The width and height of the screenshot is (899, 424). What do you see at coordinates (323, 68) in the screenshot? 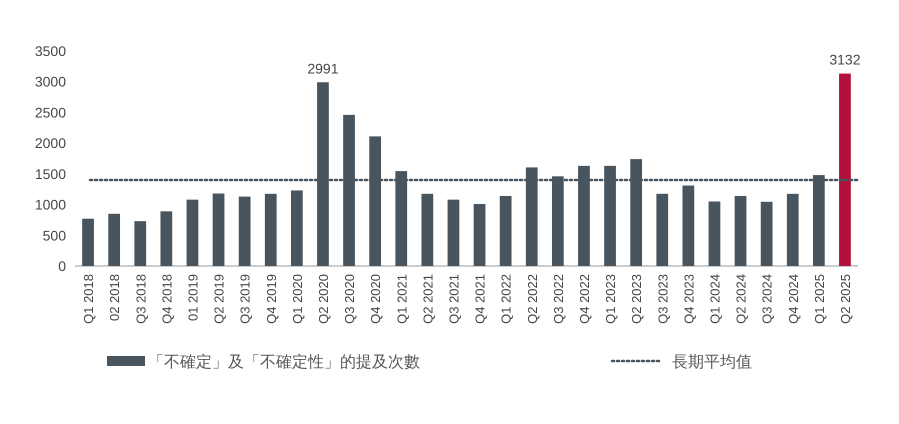
I see `data-label: 2991` at bounding box center [323, 68].